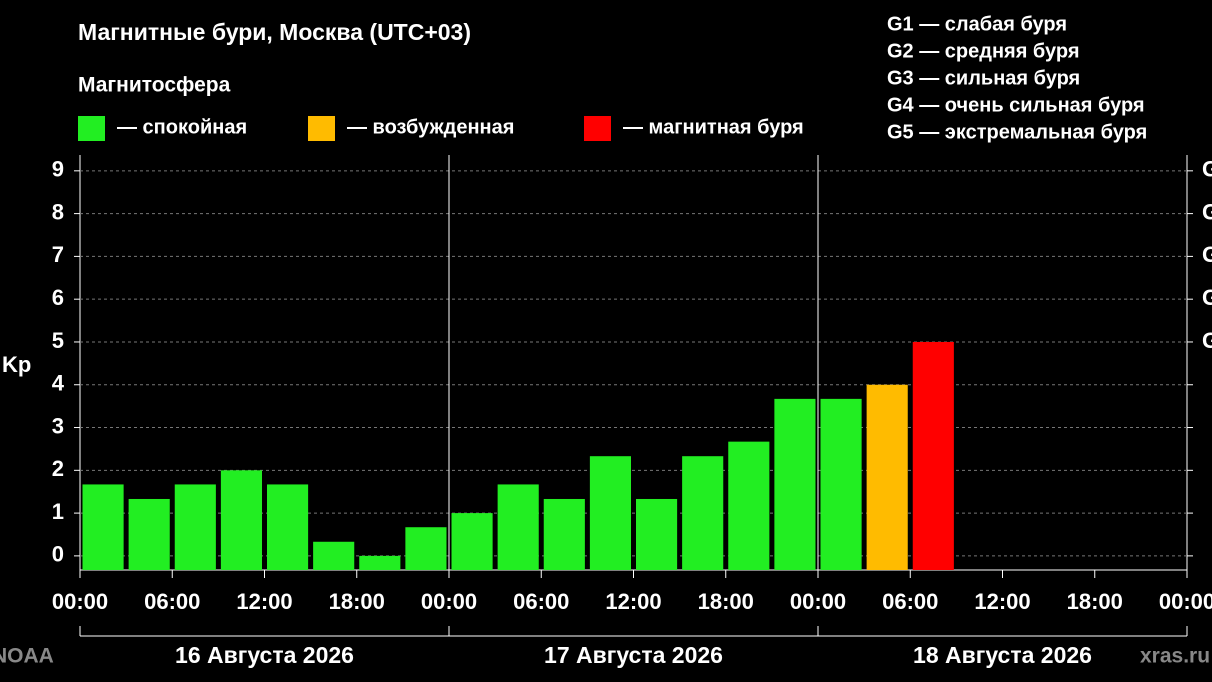 The width and height of the screenshot is (1212, 682). I want to click on y-tick-label: 5, so click(58, 340).